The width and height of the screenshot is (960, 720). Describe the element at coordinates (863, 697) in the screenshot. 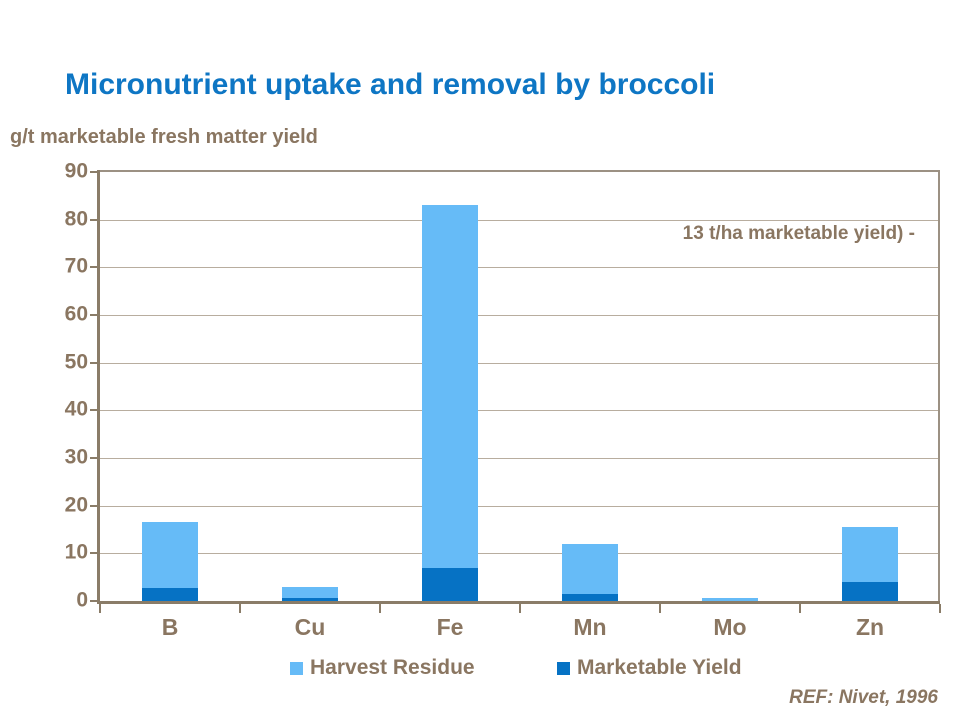

I see `reference-text: REF: Nivet, 1996` at that location.